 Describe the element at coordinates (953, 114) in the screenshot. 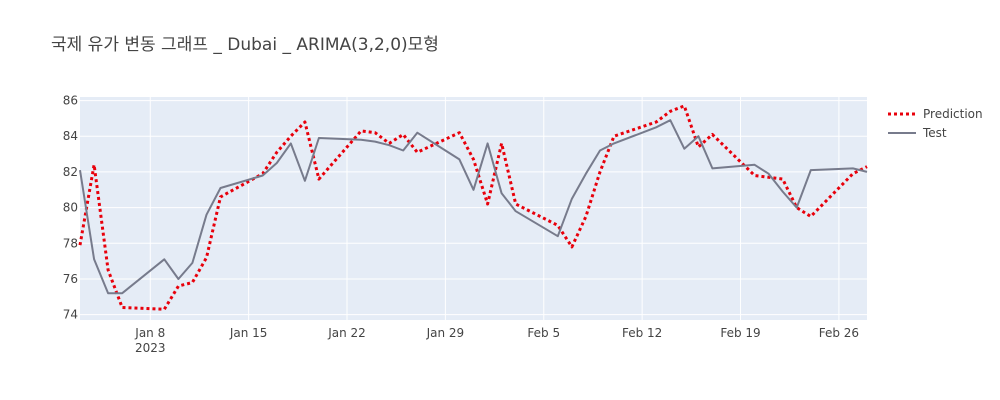

I see `legend-label: Prediction` at that location.